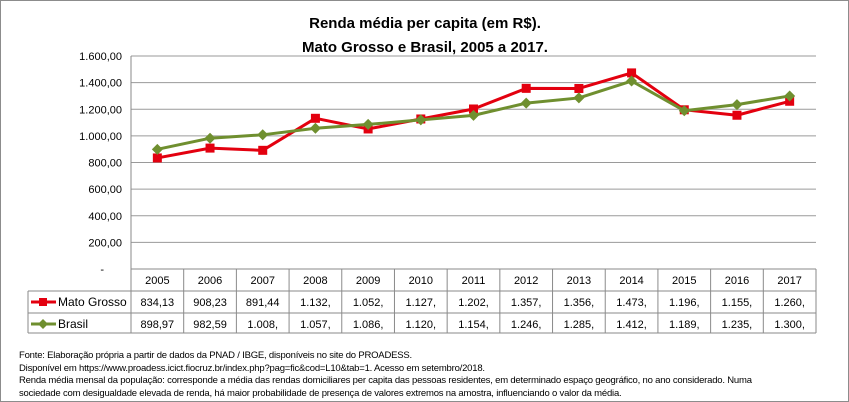 This screenshot has height=402, width=849. Describe the element at coordinates (210, 303) in the screenshot. I see `data-table-cell: 908,23` at that location.